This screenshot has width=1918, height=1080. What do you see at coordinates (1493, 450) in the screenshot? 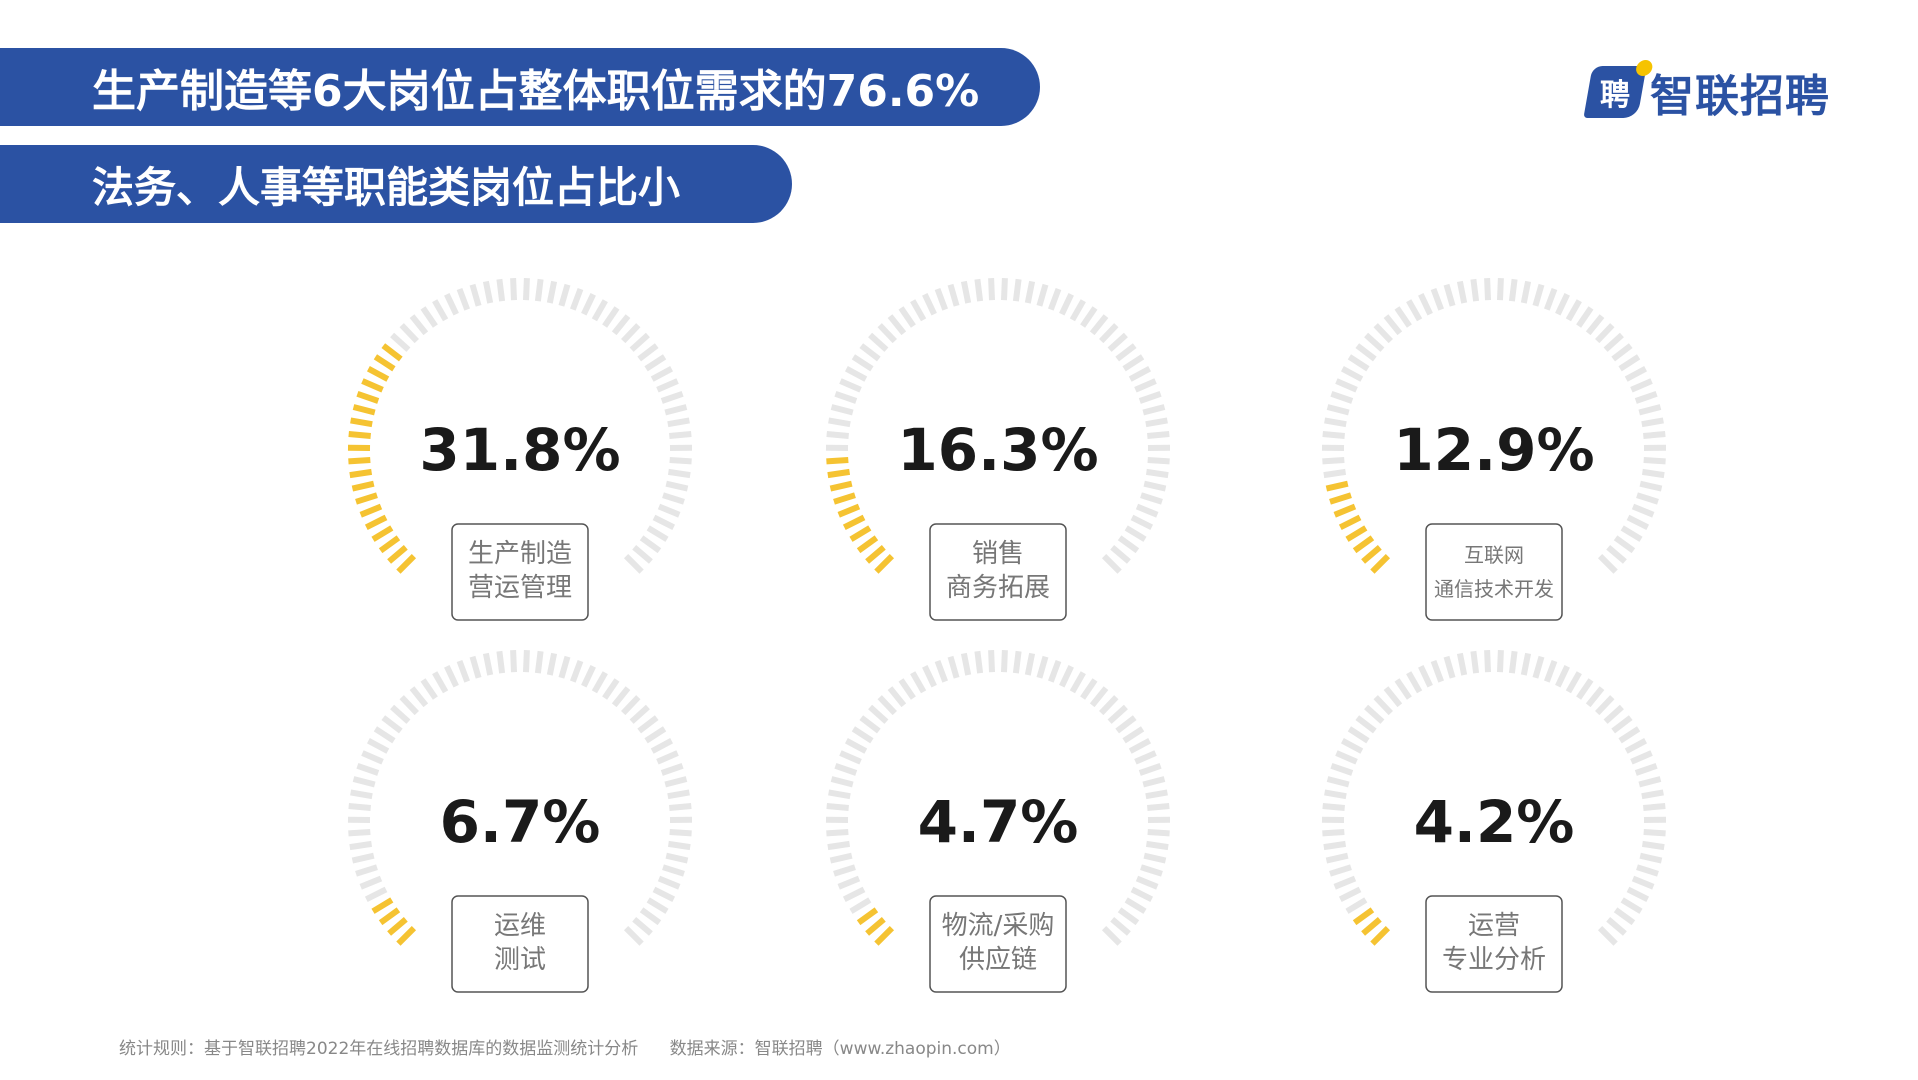
I see `gauge-value: 12.9%` at bounding box center [1493, 450].